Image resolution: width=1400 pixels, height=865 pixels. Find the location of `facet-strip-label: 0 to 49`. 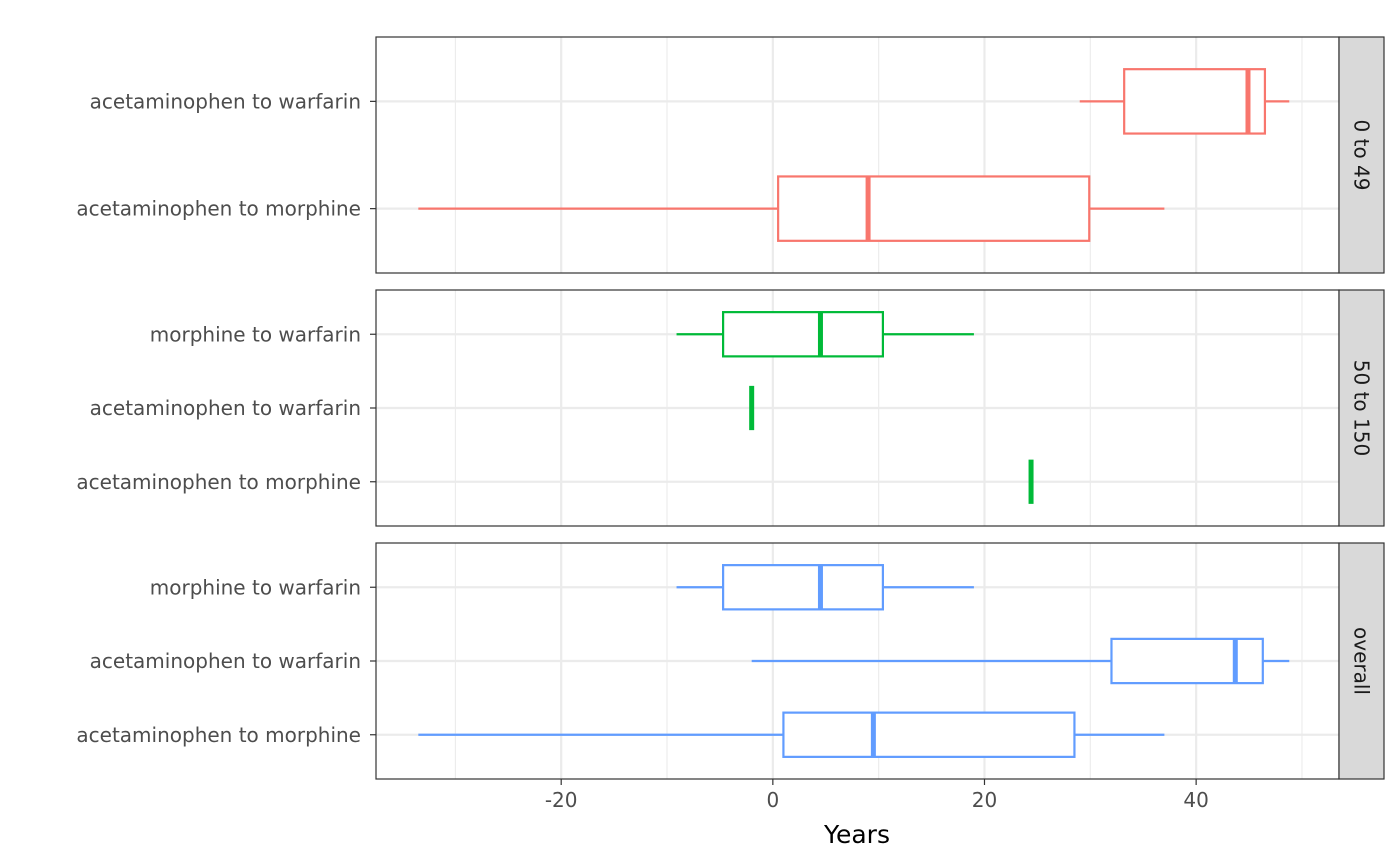

facet-strip-label: 0 to 49 is located at coordinates (1362, 155).